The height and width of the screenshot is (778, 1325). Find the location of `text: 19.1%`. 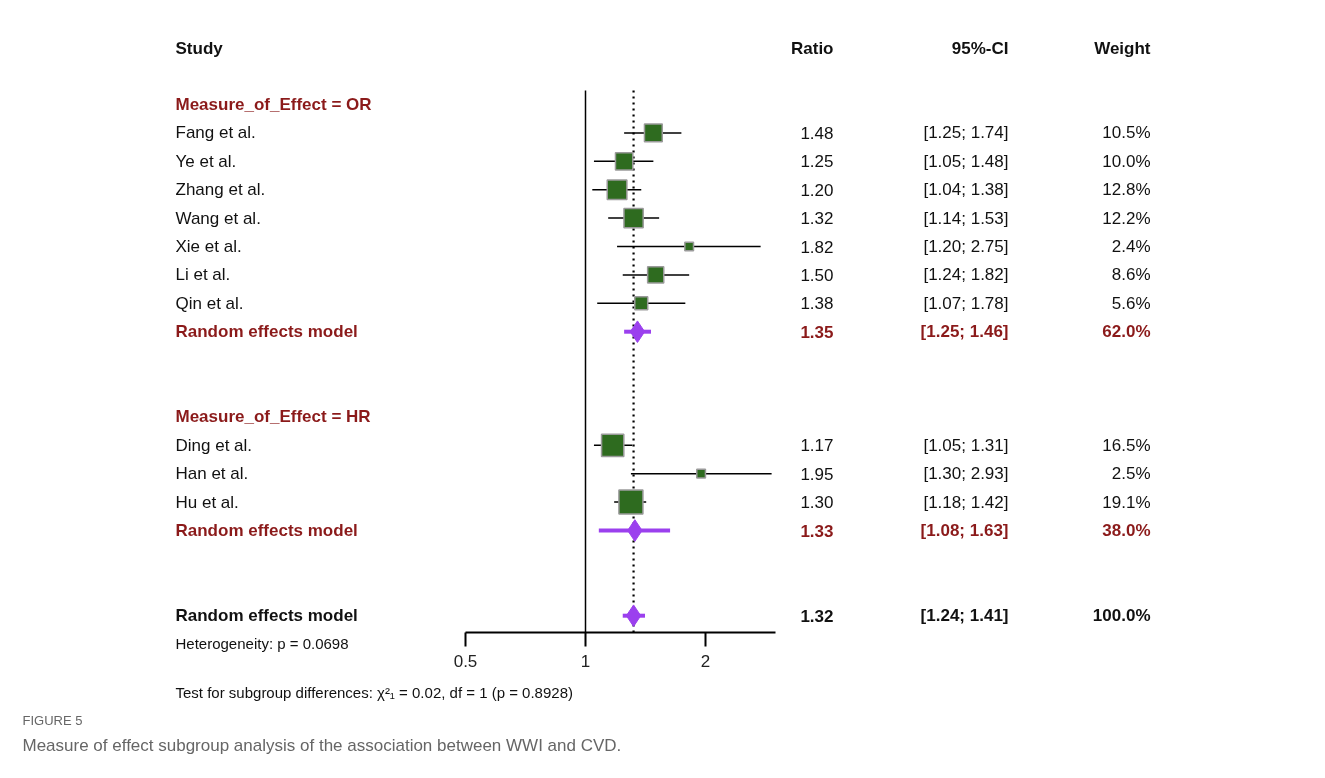

text: 19.1% is located at coordinates (1126, 502).